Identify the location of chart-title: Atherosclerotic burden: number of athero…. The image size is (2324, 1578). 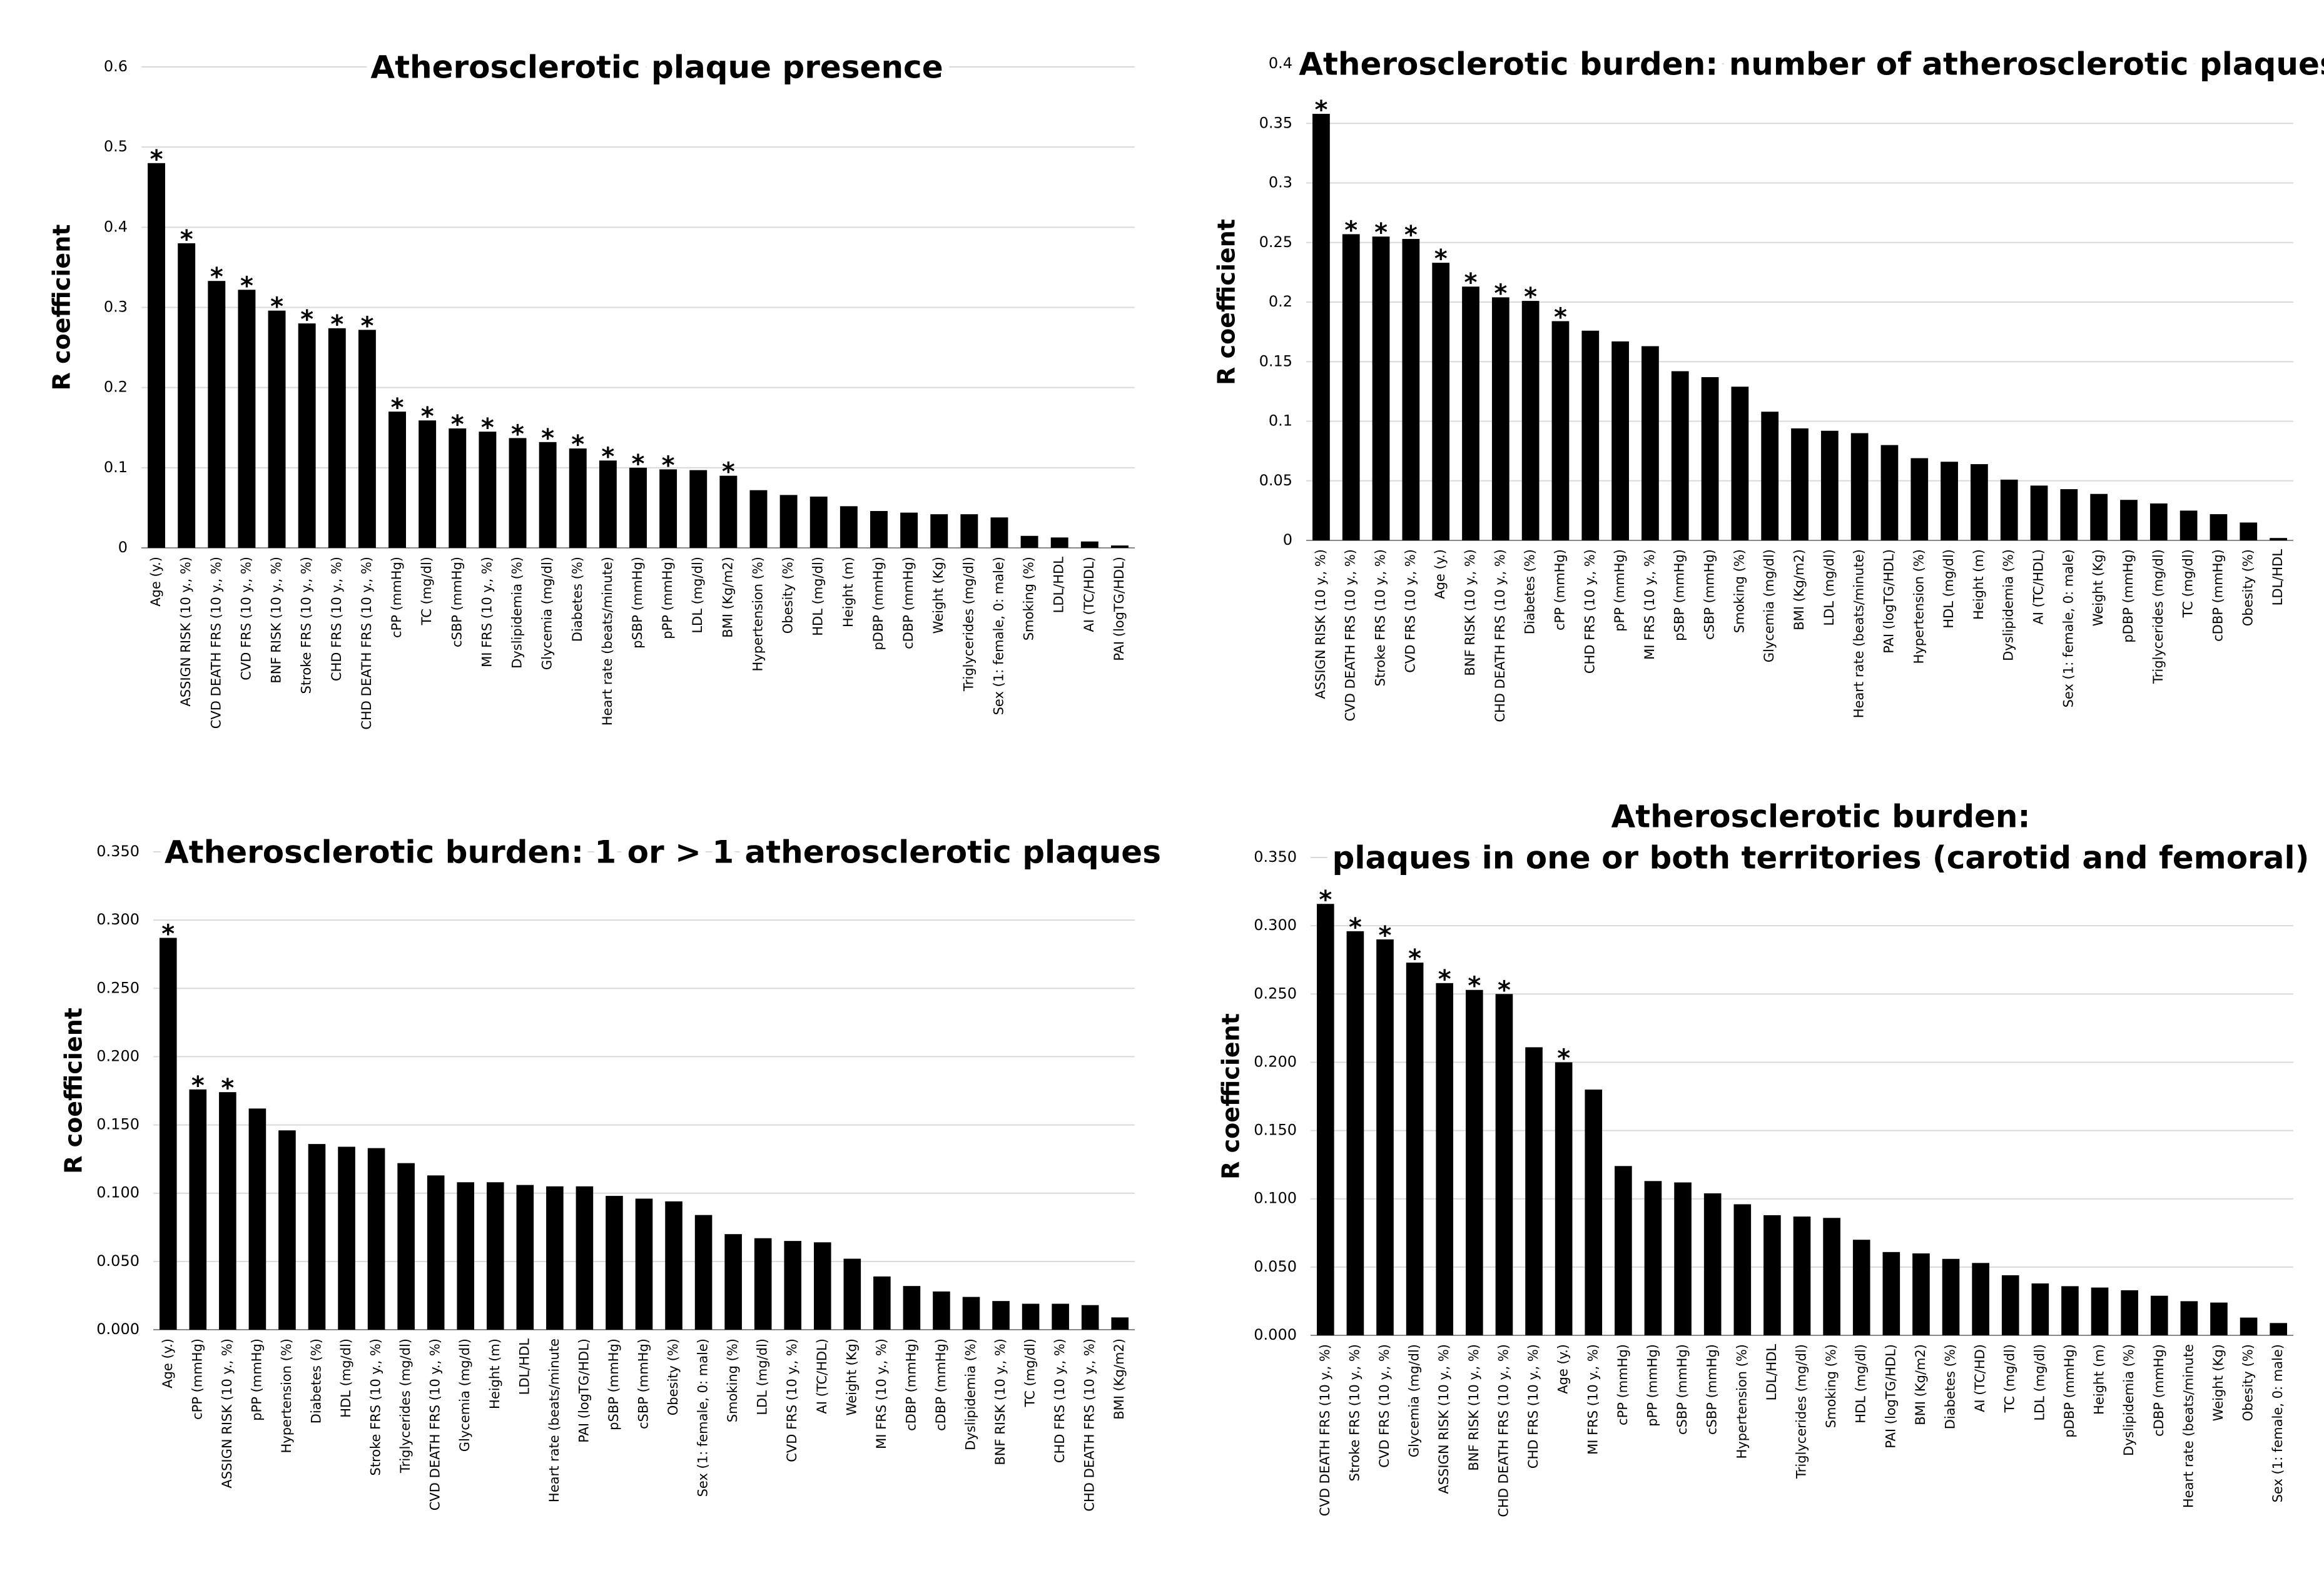
(1811, 64).